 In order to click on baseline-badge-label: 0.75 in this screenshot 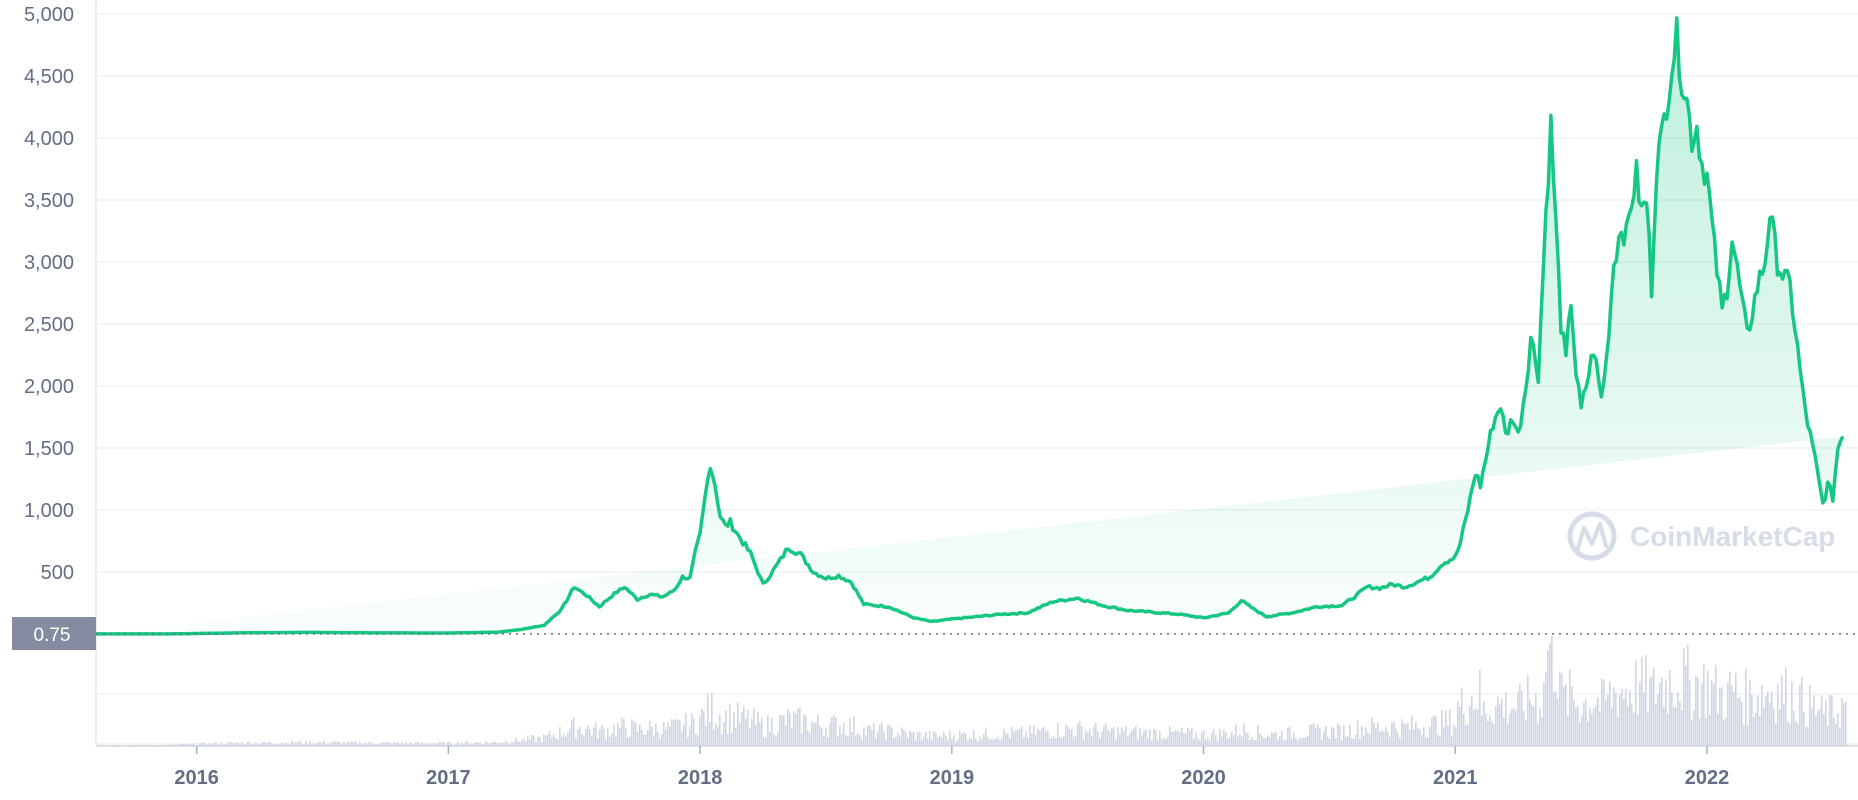, I will do `click(52, 635)`.